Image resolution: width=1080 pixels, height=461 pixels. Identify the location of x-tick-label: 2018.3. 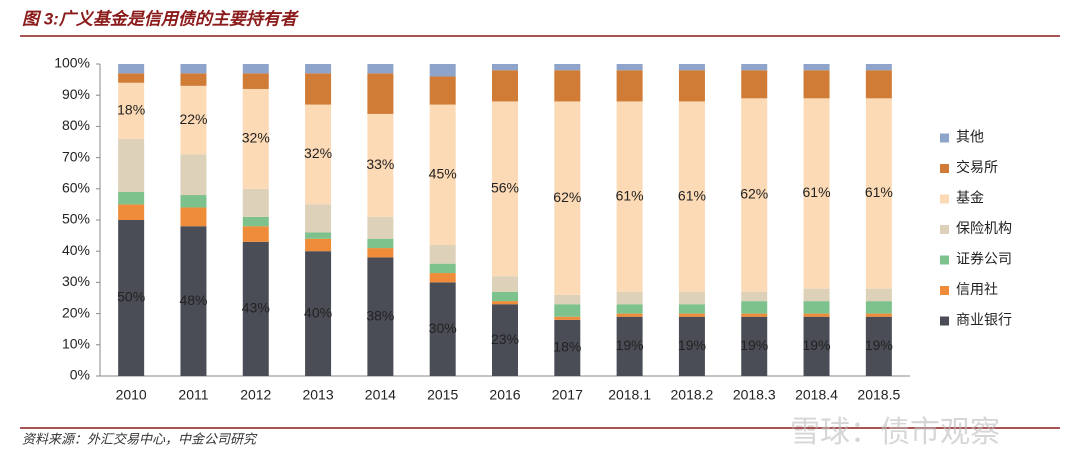
(754, 395).